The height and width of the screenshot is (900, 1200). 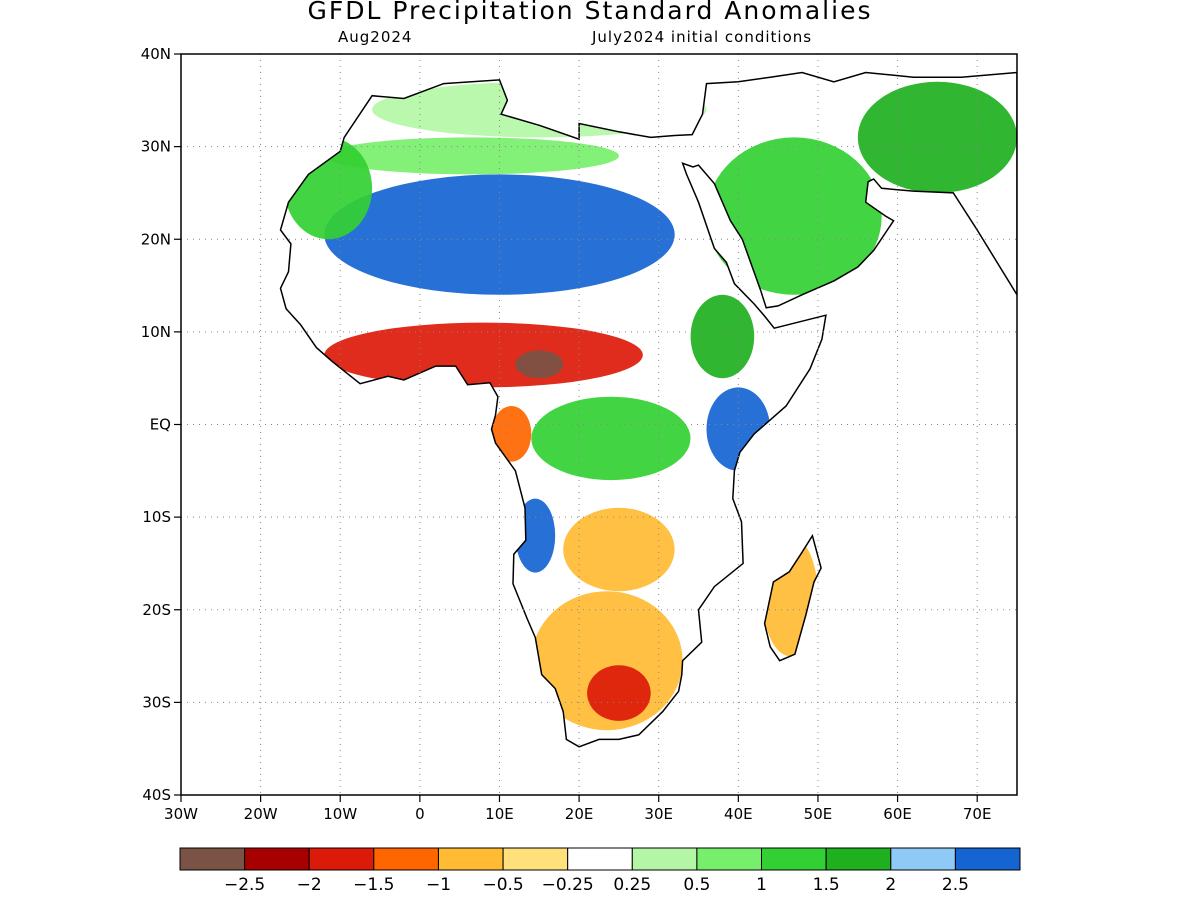 What do you see at coordinates (632, 885) in the screenshot?
I see `colorbar-label: 0.25` at bounding box center [632, 885].